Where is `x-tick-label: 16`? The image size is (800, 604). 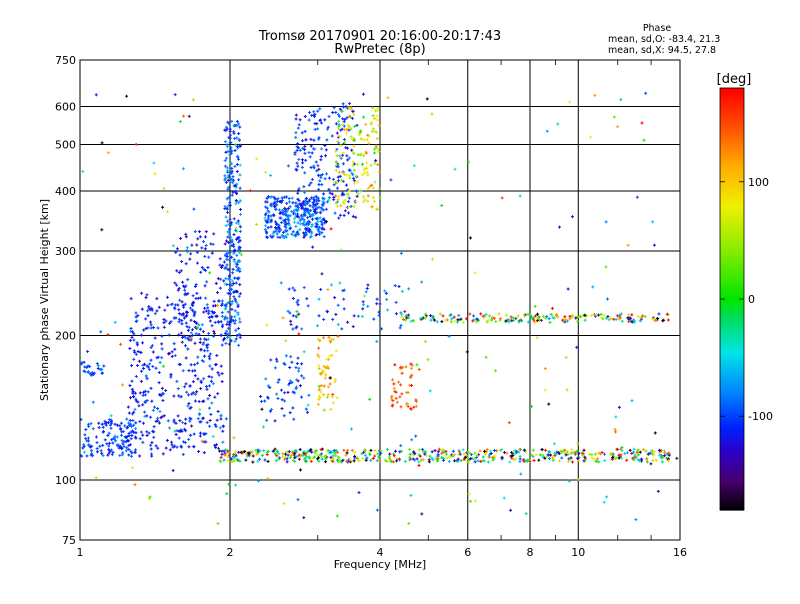 x-tick-label: 16 is located at coordinates (680, 552).